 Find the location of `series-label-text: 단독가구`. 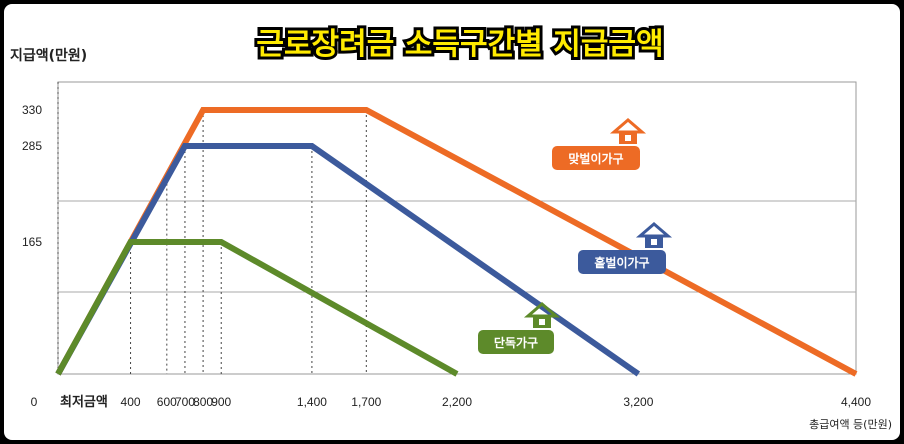

series-label-text: 단독가구 is located at coordinates (516, 342).